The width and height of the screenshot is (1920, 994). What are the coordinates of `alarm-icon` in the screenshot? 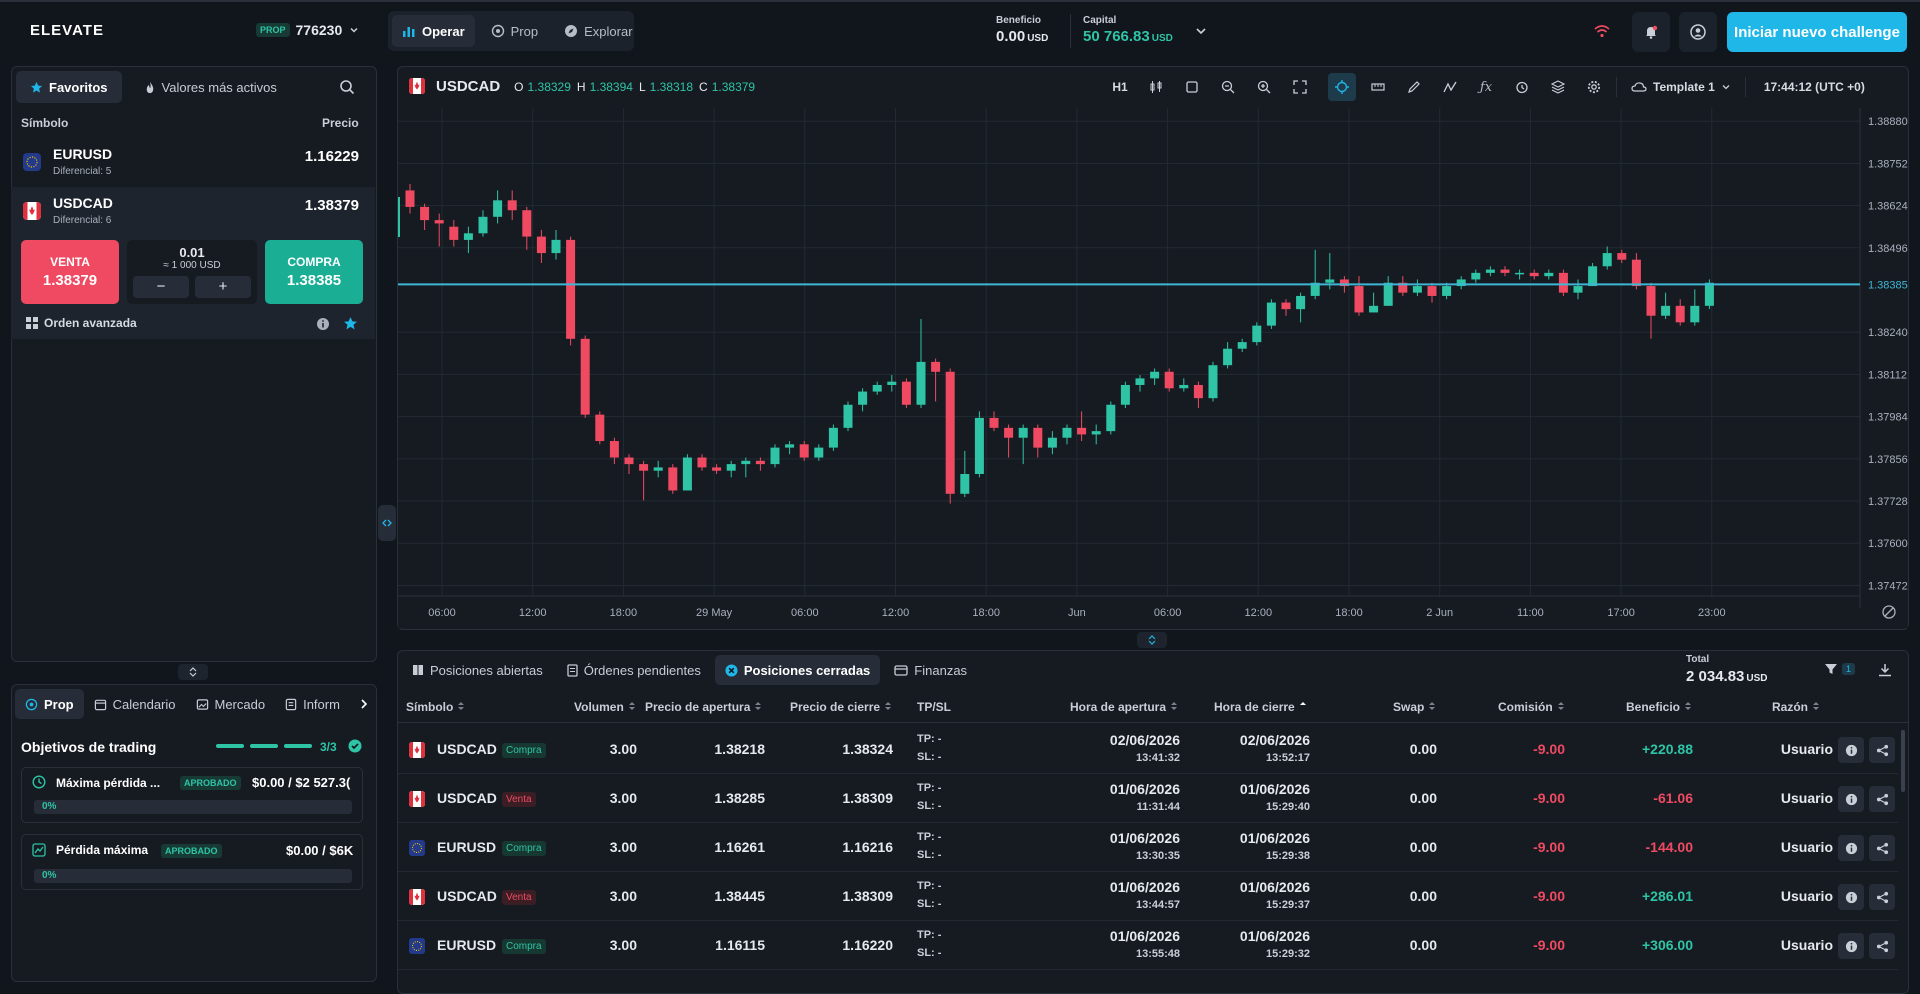 It's located at (1522, 87).